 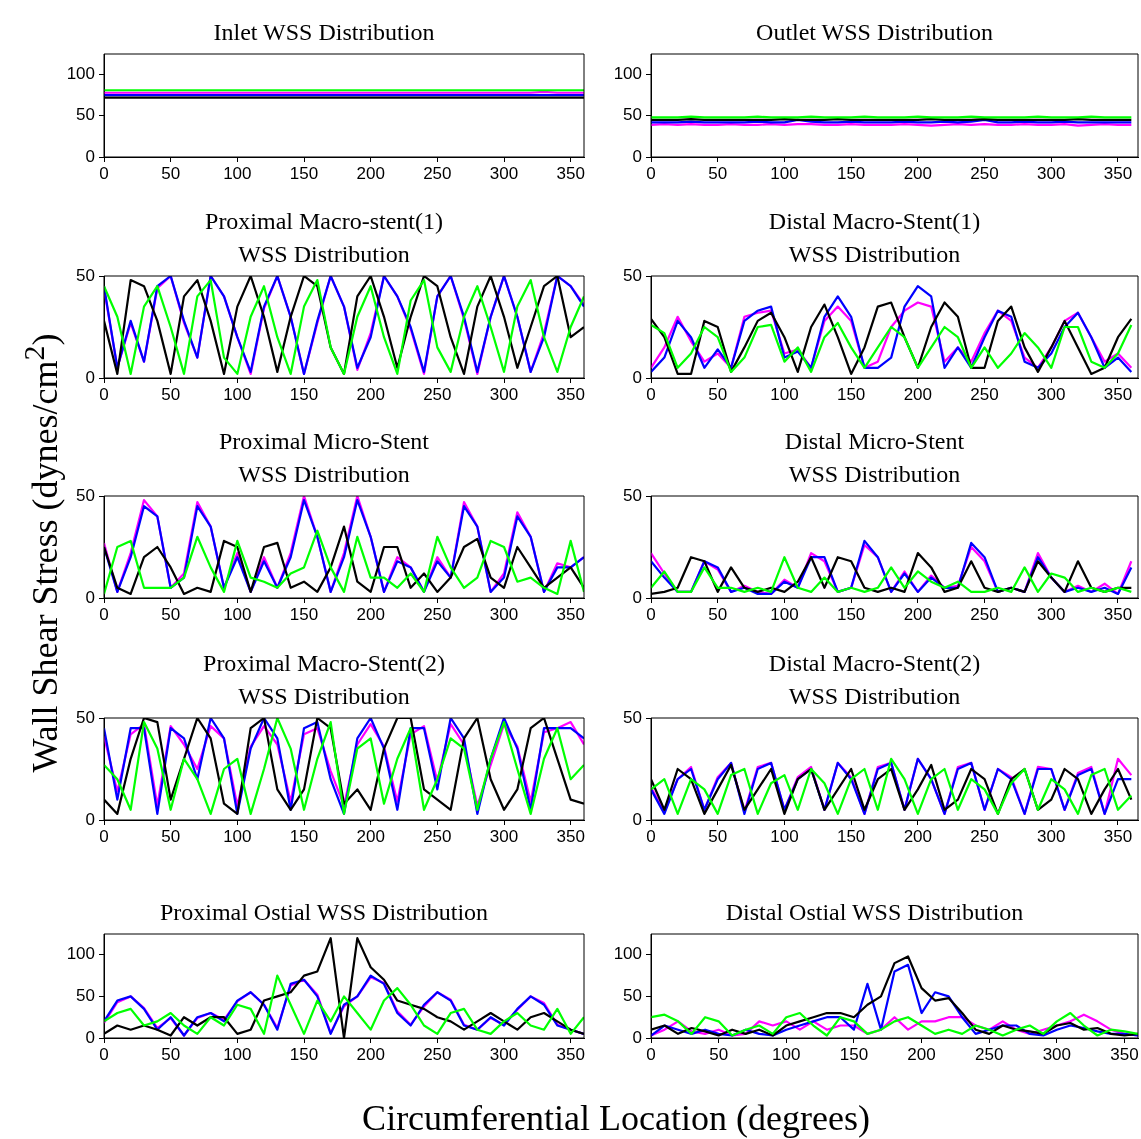 What do you see at coordinates (324, 237) in the screenshot?
I see `chart-title: Proximal Macro-stent(1) WSS Distribution` at bounding box center [324, 237].